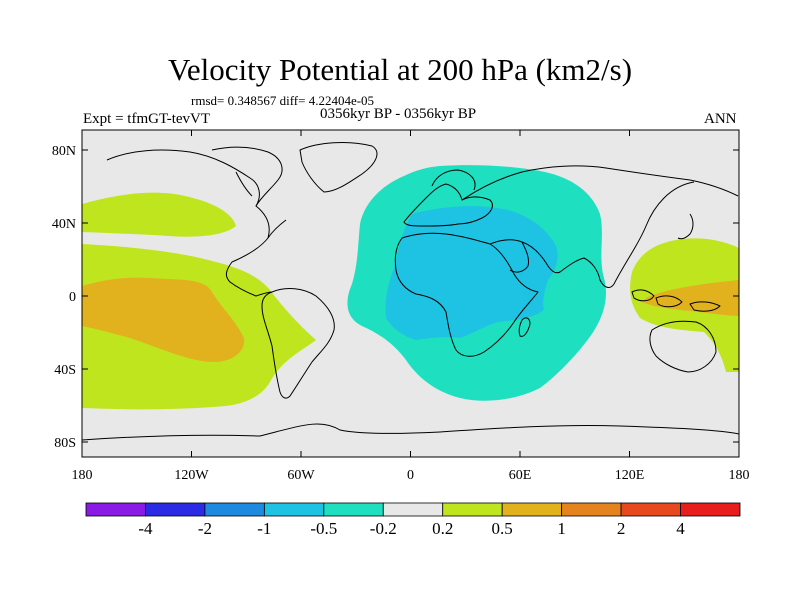 This screenshot has height=600, width=800. I want to click on colorbar-label: -0.2, so click(383, 528).